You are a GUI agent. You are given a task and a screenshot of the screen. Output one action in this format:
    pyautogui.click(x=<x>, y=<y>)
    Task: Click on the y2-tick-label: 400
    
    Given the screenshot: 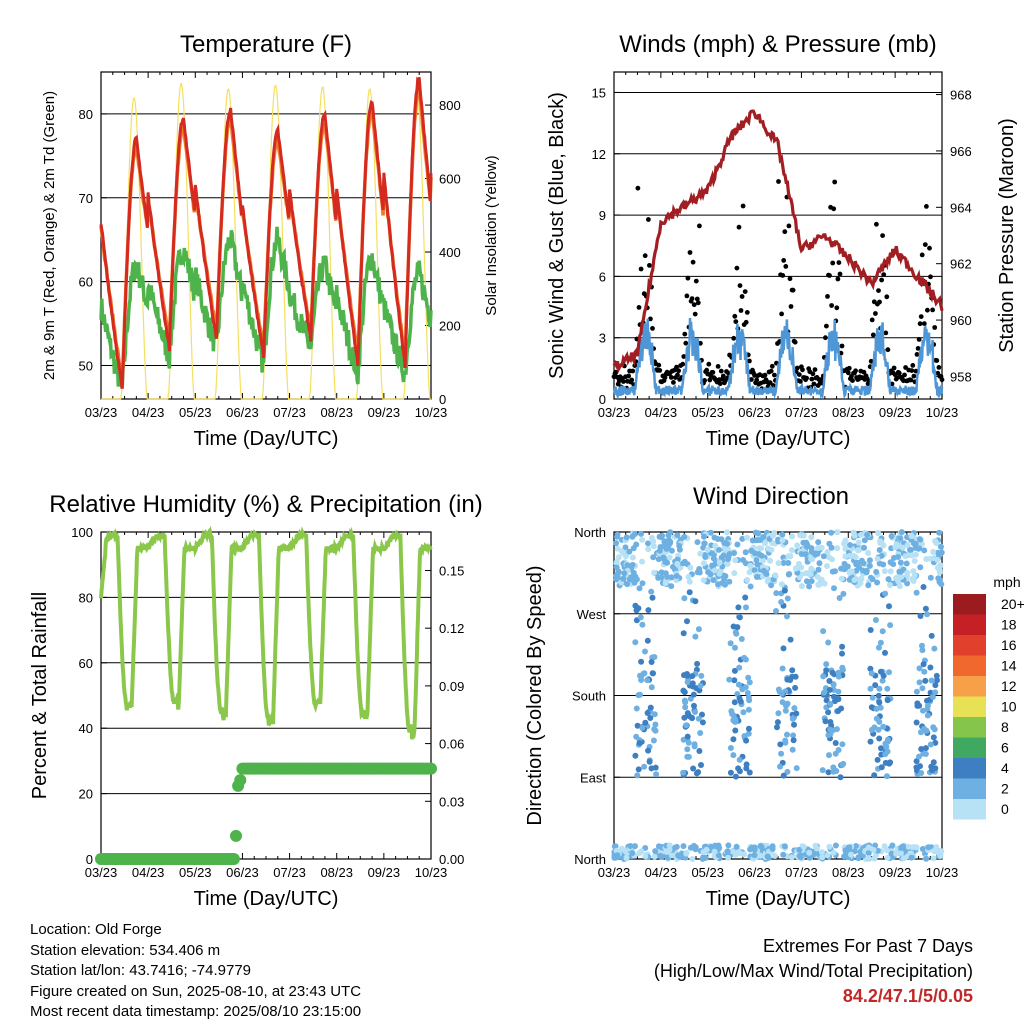 What is the action you would take?
    pyautogui.click(x=450, y=252)
    